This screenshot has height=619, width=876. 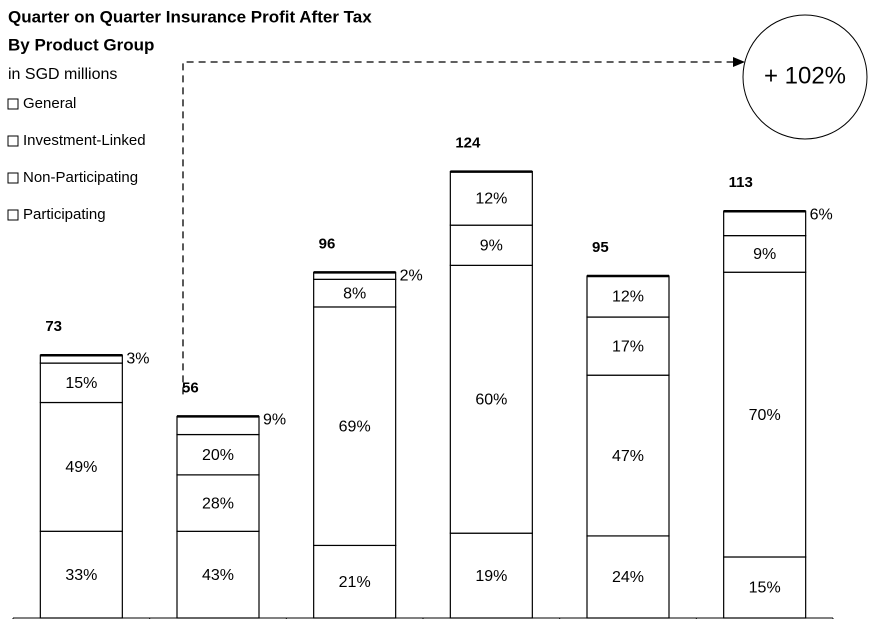 I want to click on segment-label: 69%, so click(x=355, y=426).